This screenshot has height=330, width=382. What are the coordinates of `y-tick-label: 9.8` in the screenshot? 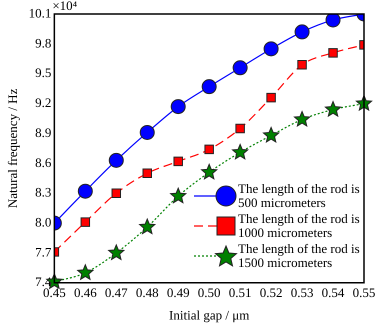 It's located at (43, 42).